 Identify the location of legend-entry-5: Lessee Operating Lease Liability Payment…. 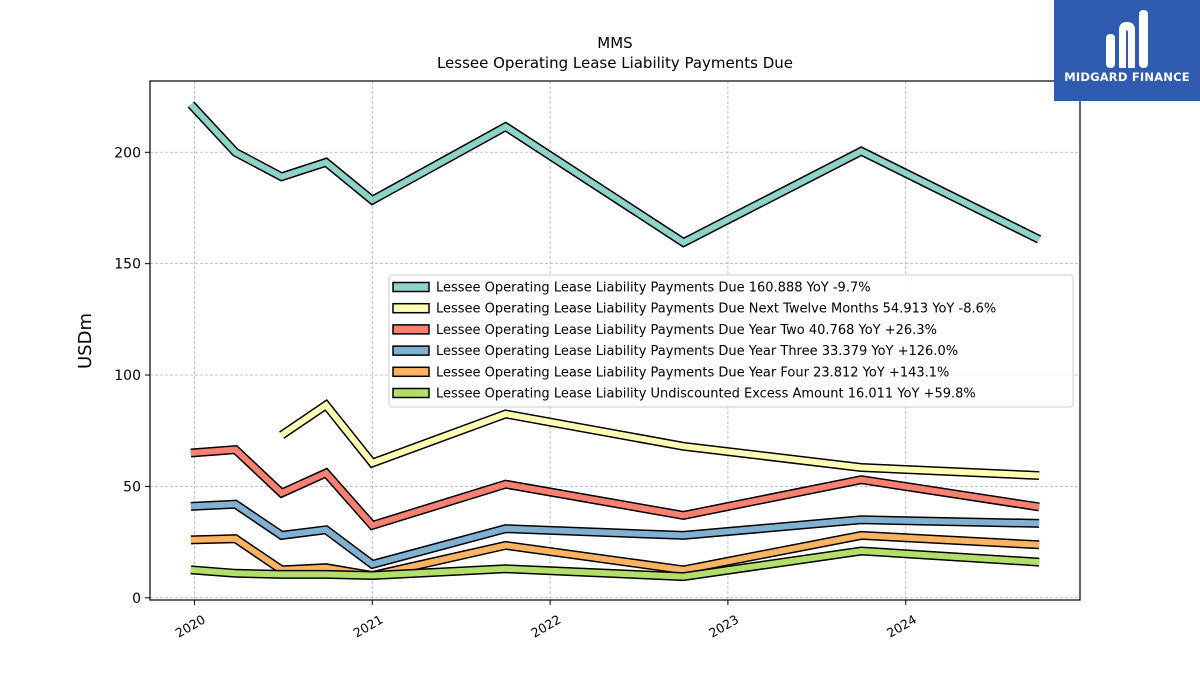
(692, 372).